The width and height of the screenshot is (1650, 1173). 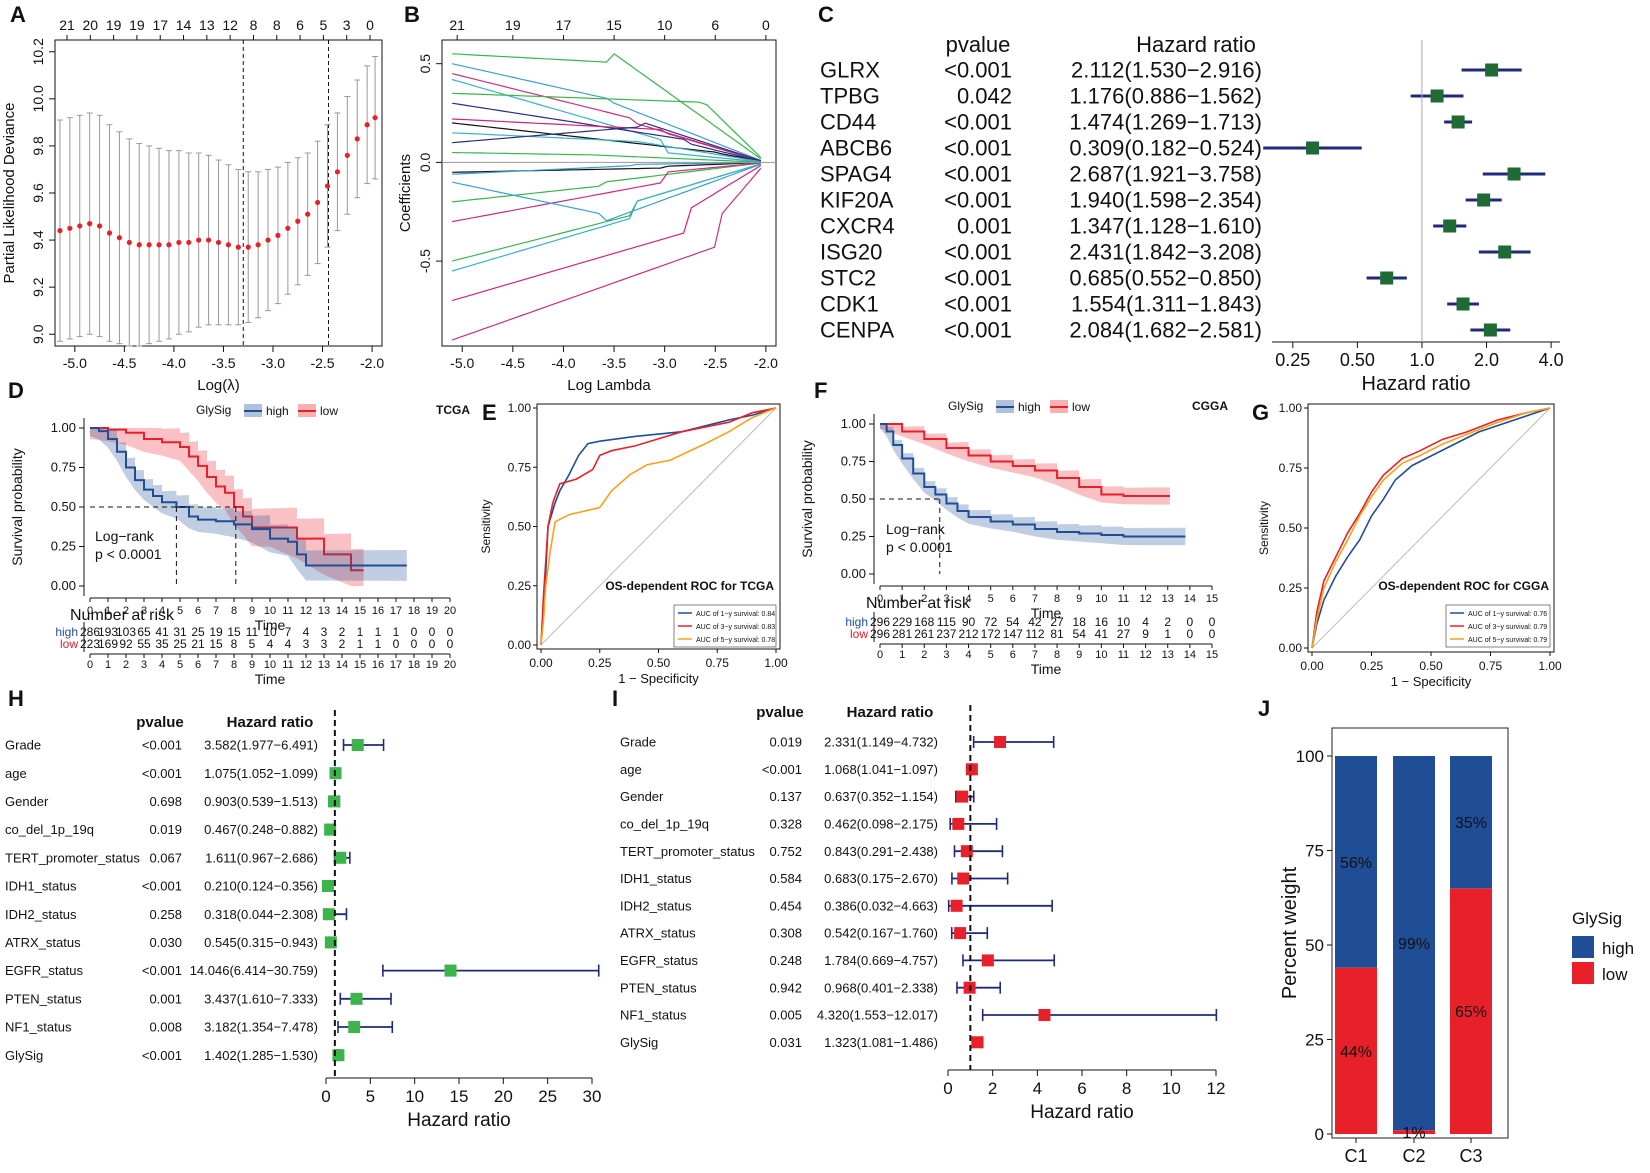 What do you see at coordinates (1033, 480) in the screenshot?
I see `survival-curve` at bounding box center [1033, 480].